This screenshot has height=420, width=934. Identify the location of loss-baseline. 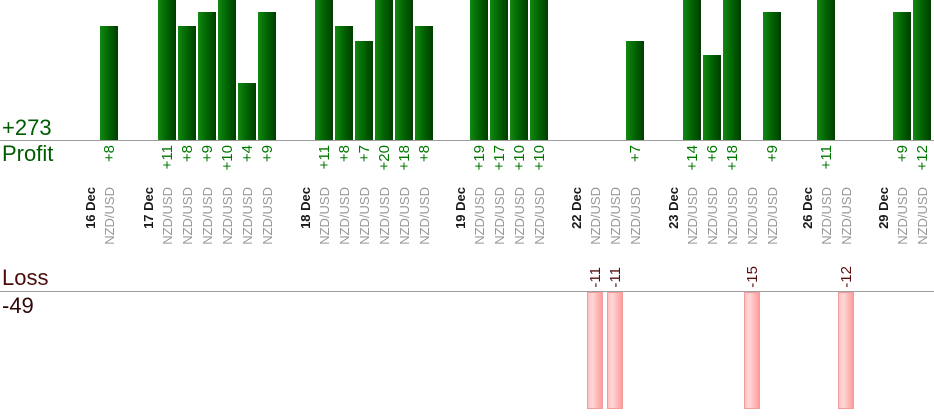
(467, 291).